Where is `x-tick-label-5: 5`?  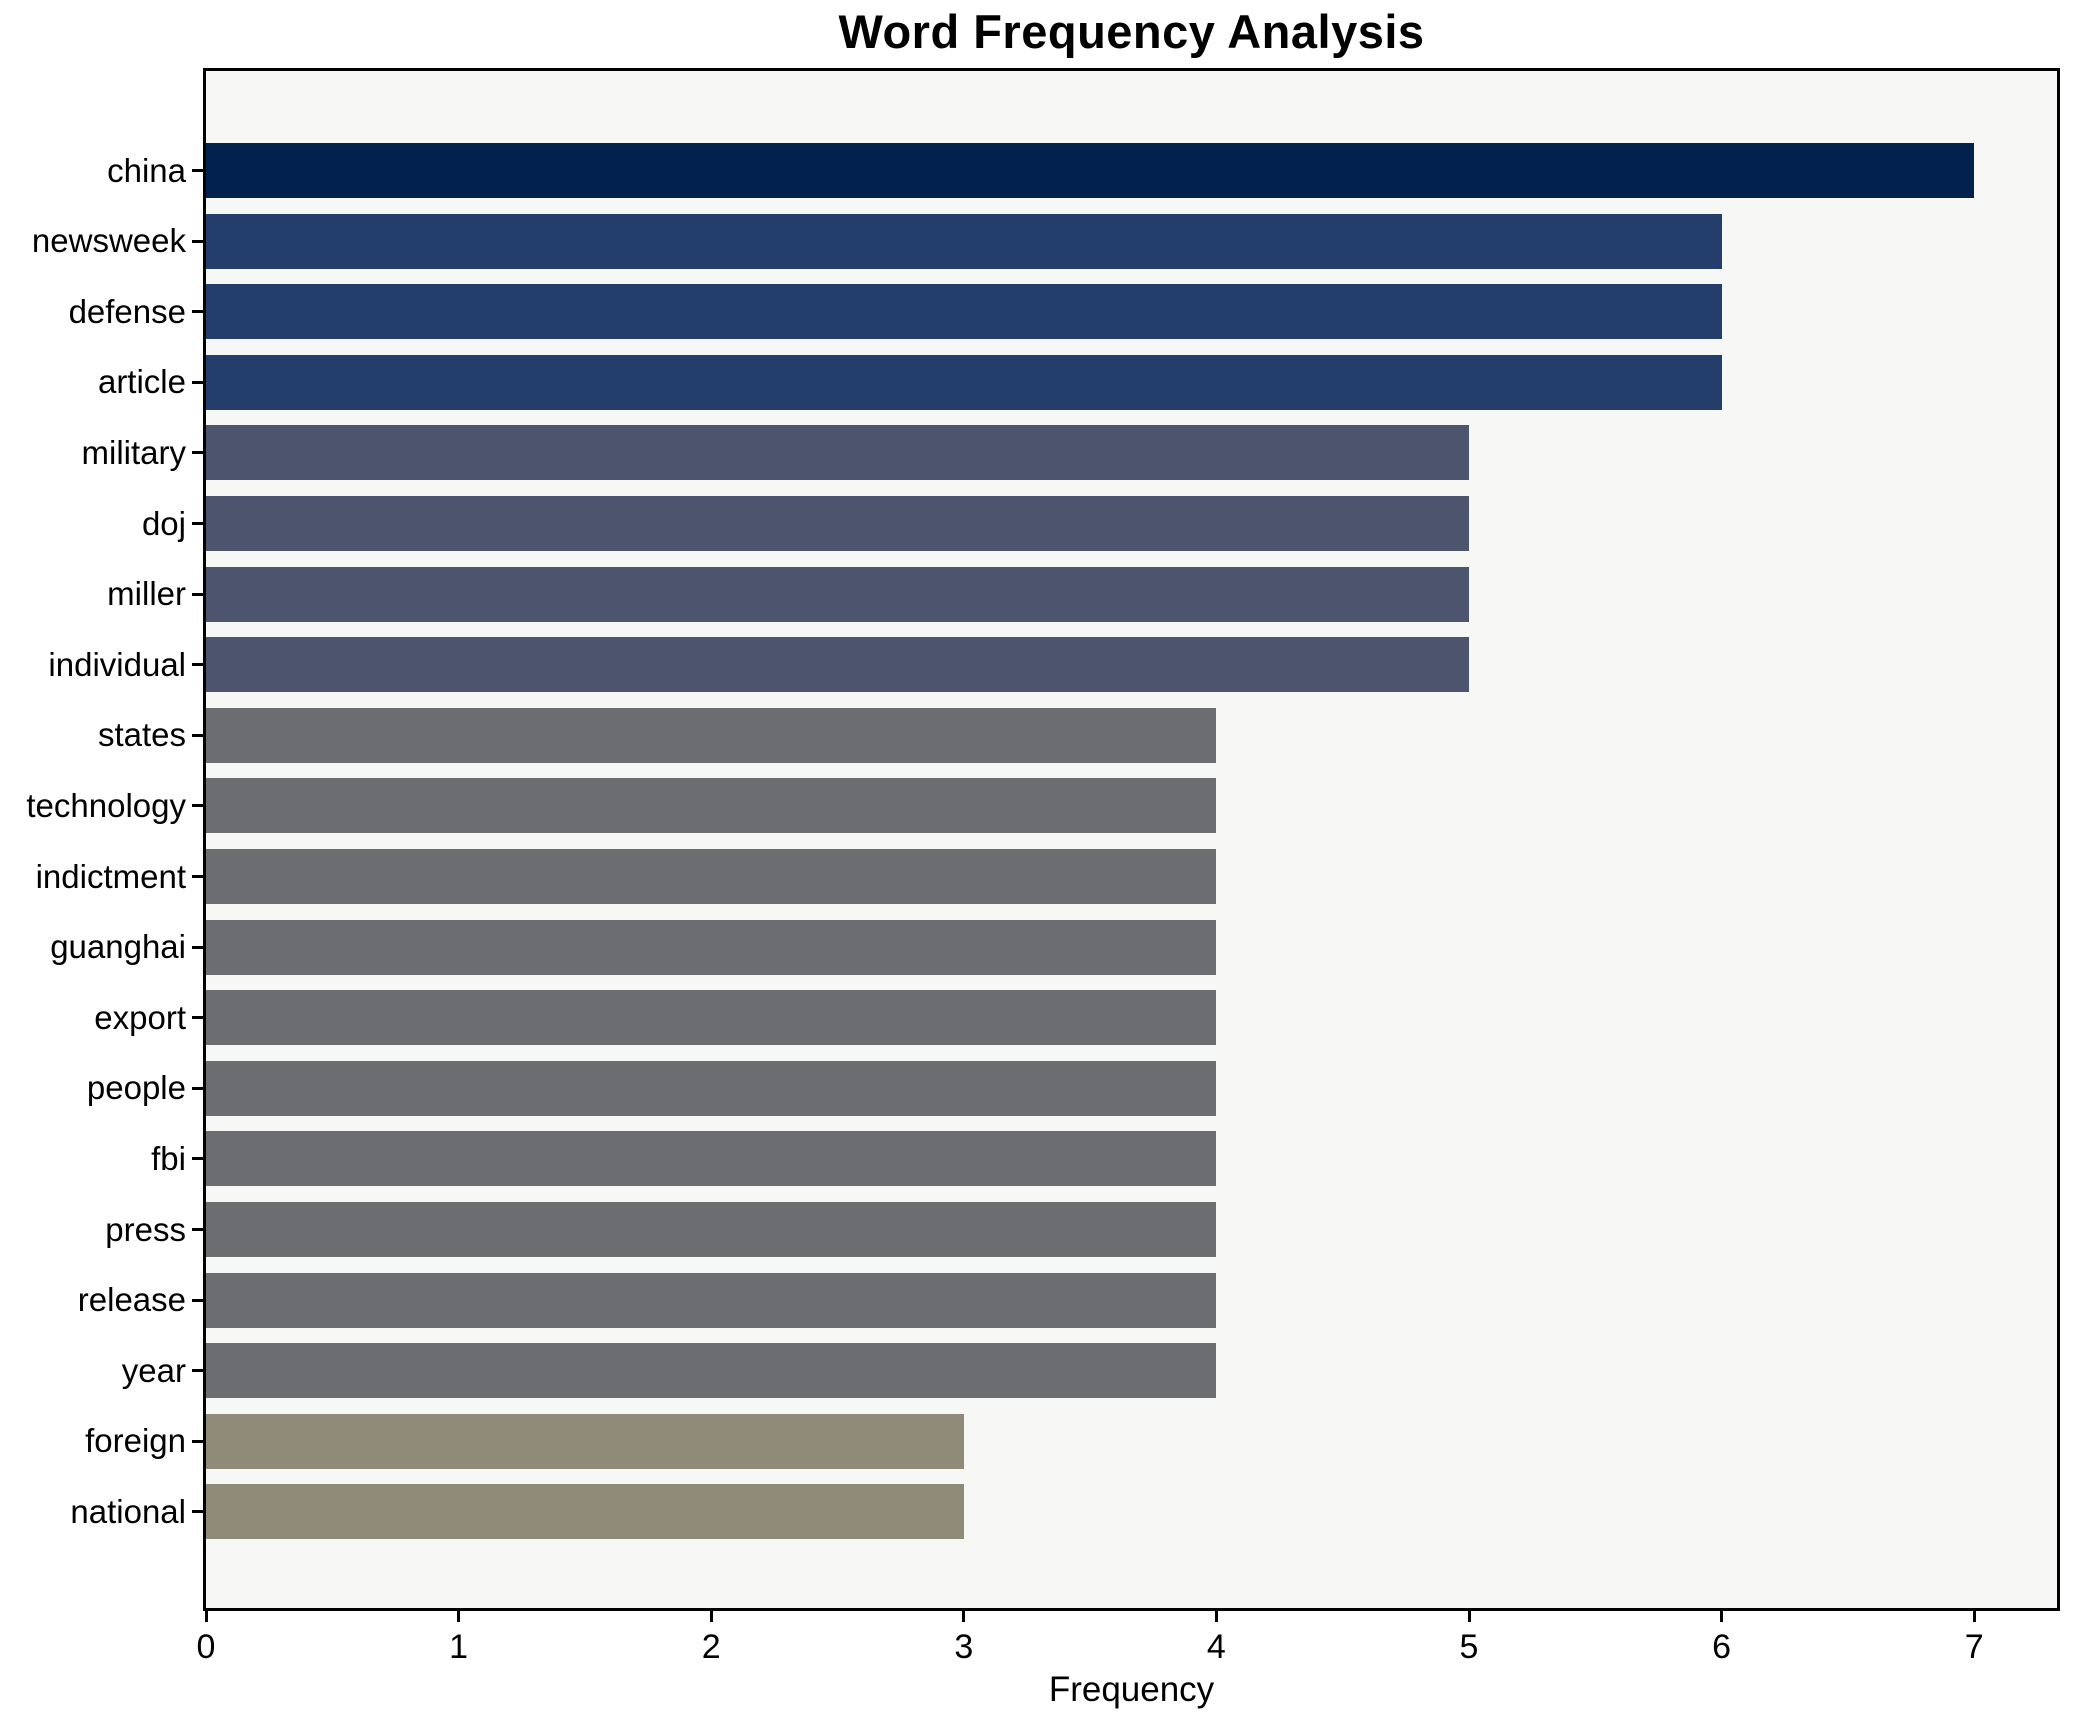 x-tick-label-5: 5 is located at coordinates (1469, 1647).